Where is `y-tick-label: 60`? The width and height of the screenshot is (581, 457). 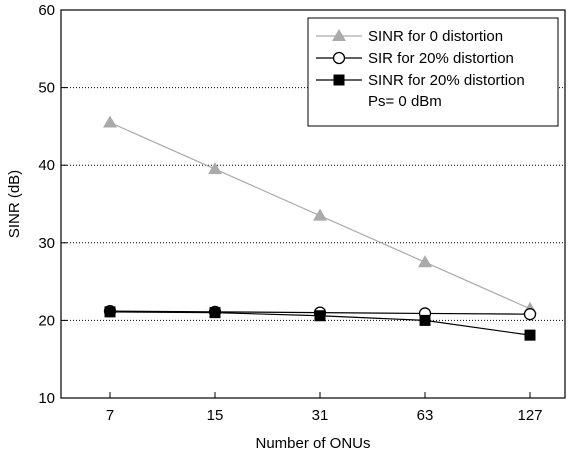 y-tick-label: 60 is located at coordinates (46, 10).